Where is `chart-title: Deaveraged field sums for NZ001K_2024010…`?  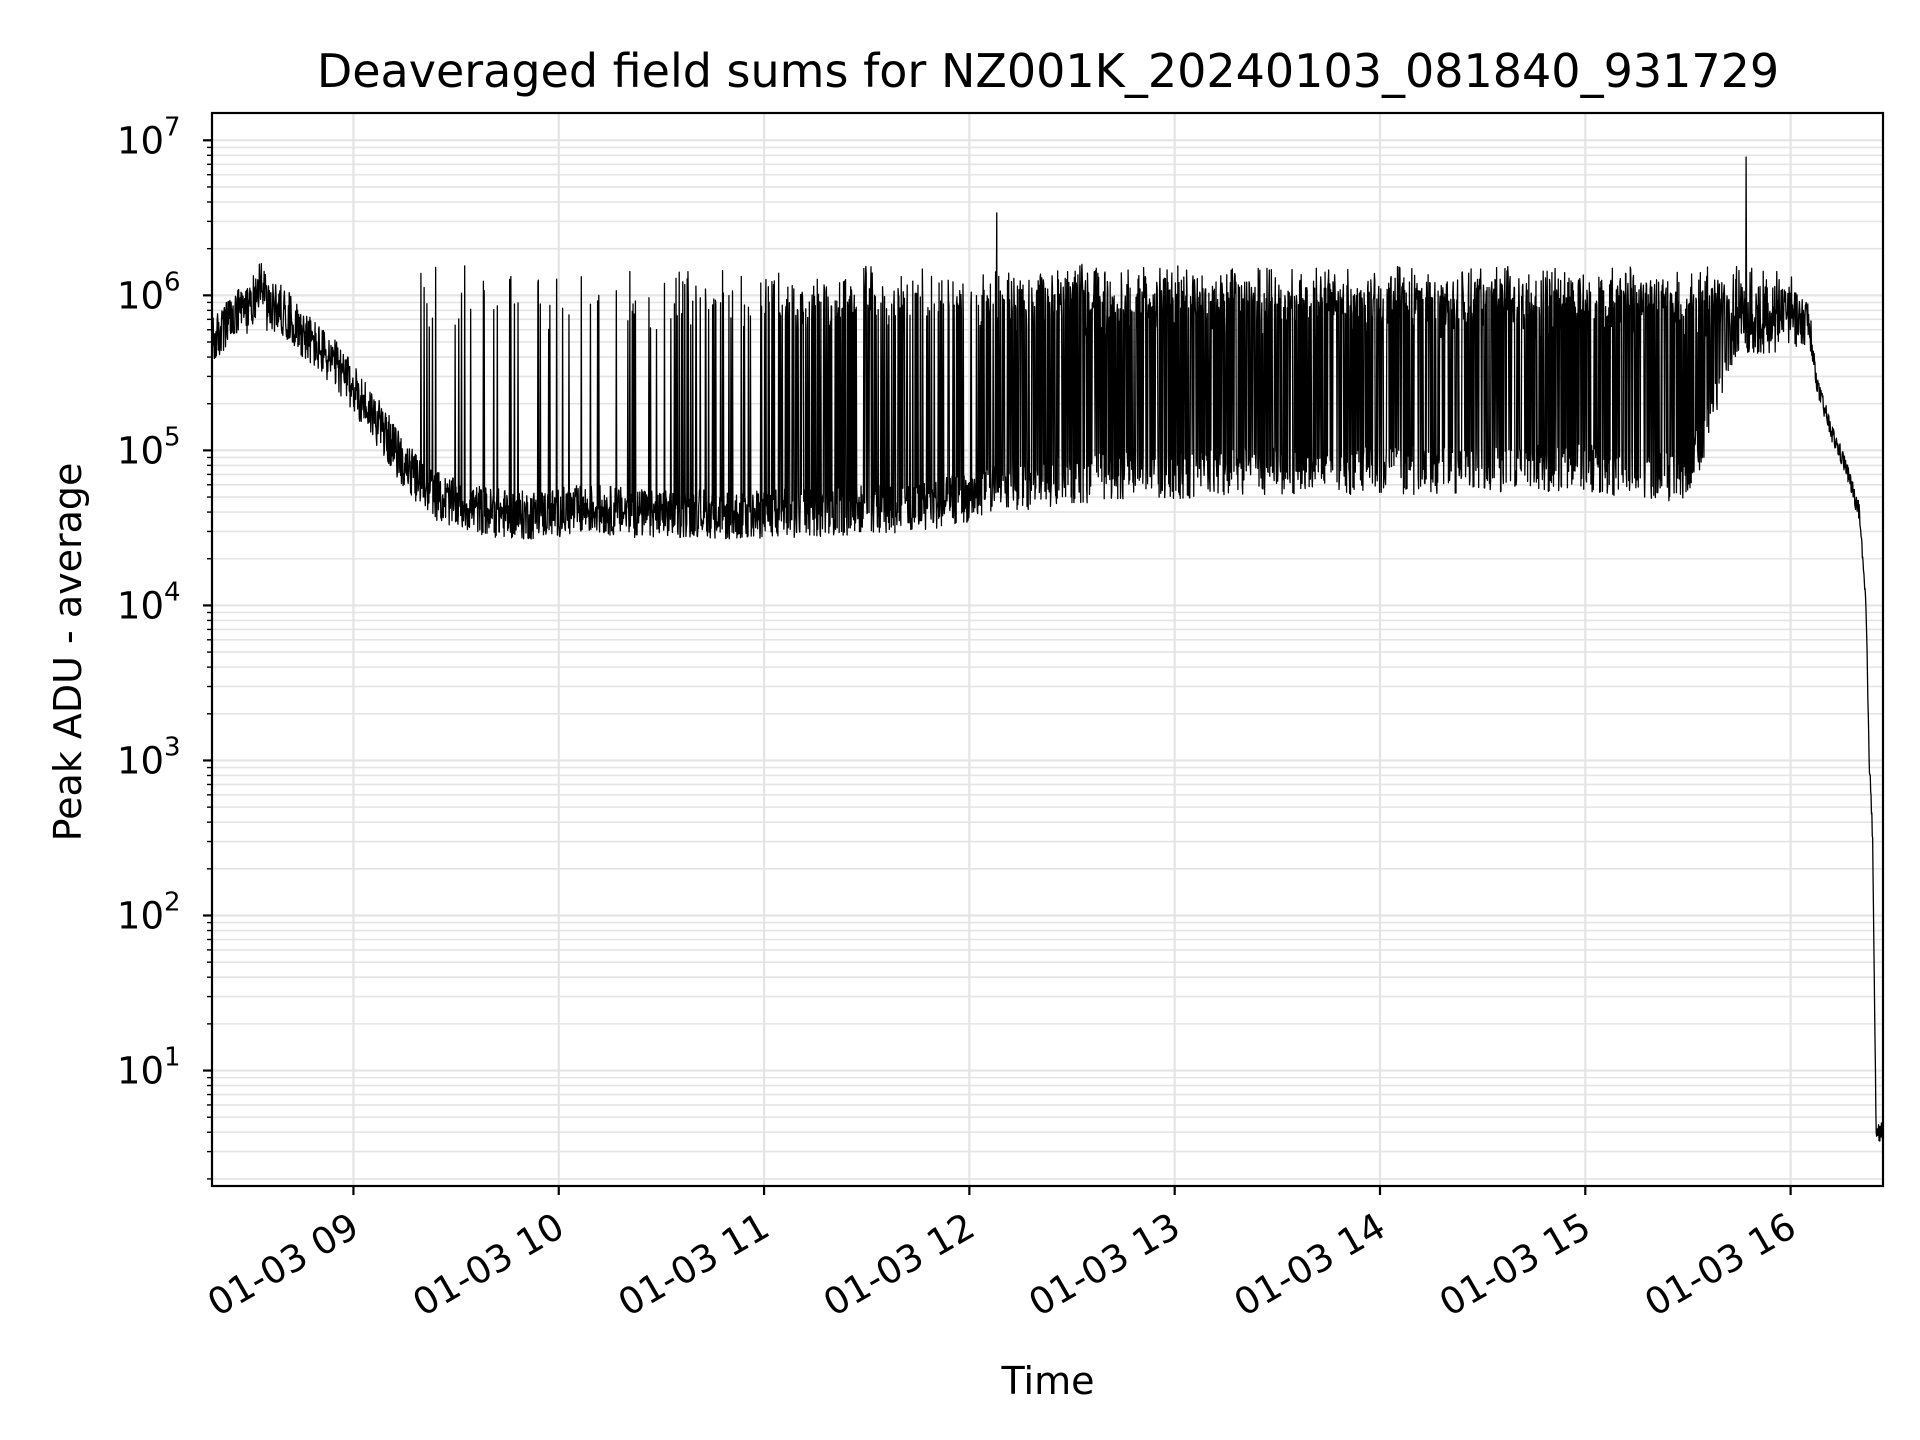
chart-title: Deaveraged field sums for NZ001K_2024010… is located at coordinates (1048, 71).